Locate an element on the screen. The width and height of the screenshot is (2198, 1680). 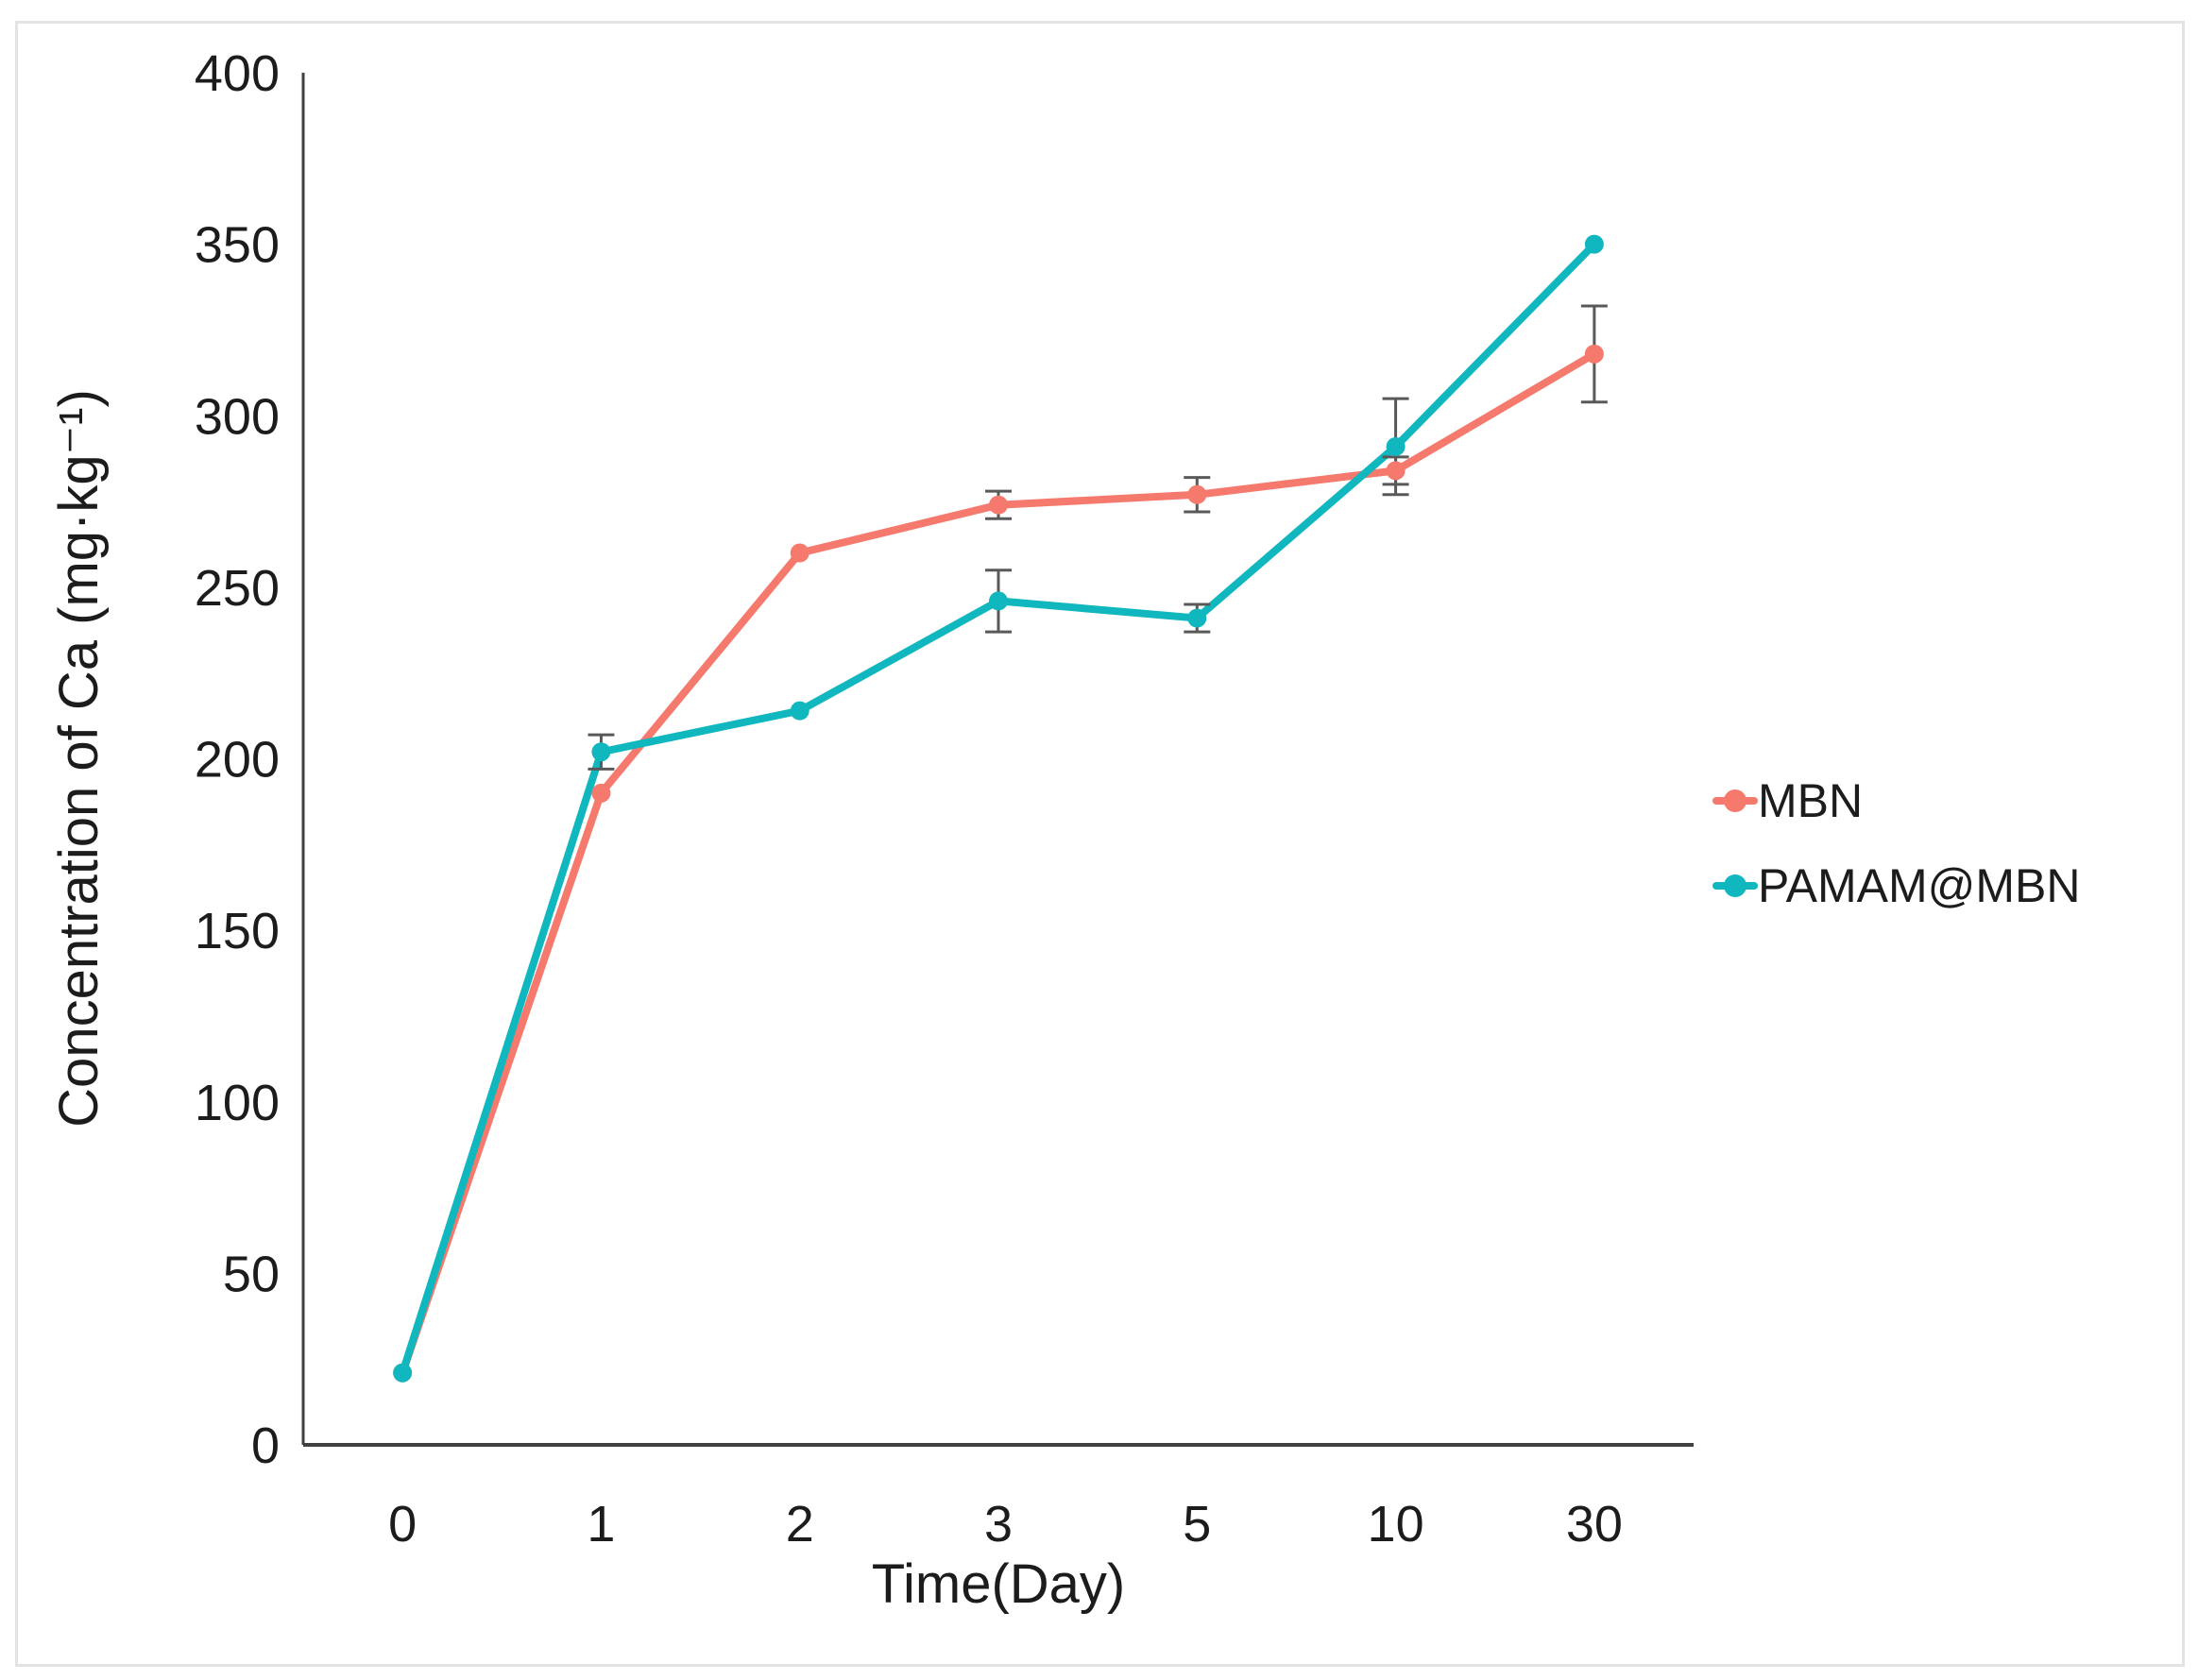
svg-text: 150 is located at coordinates (237, 931).